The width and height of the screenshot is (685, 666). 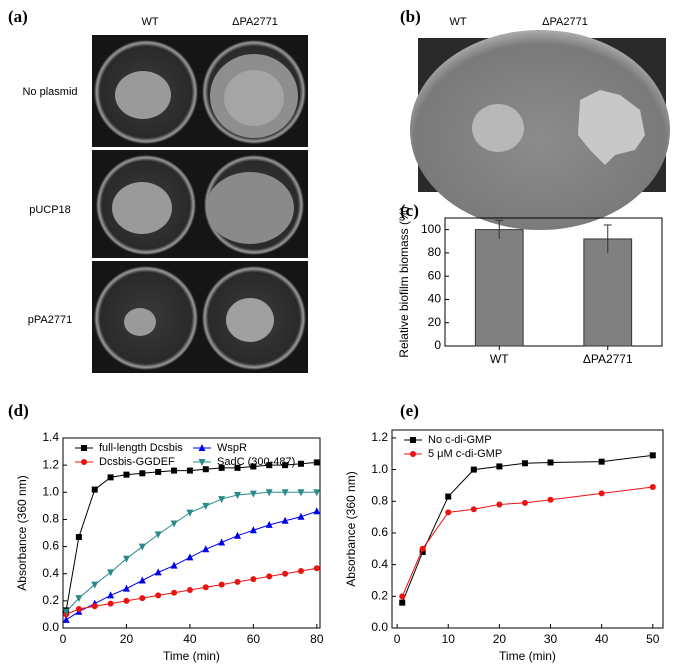 I want to click on legend-label: No c-di-GMP, so click(x=460, y=440).